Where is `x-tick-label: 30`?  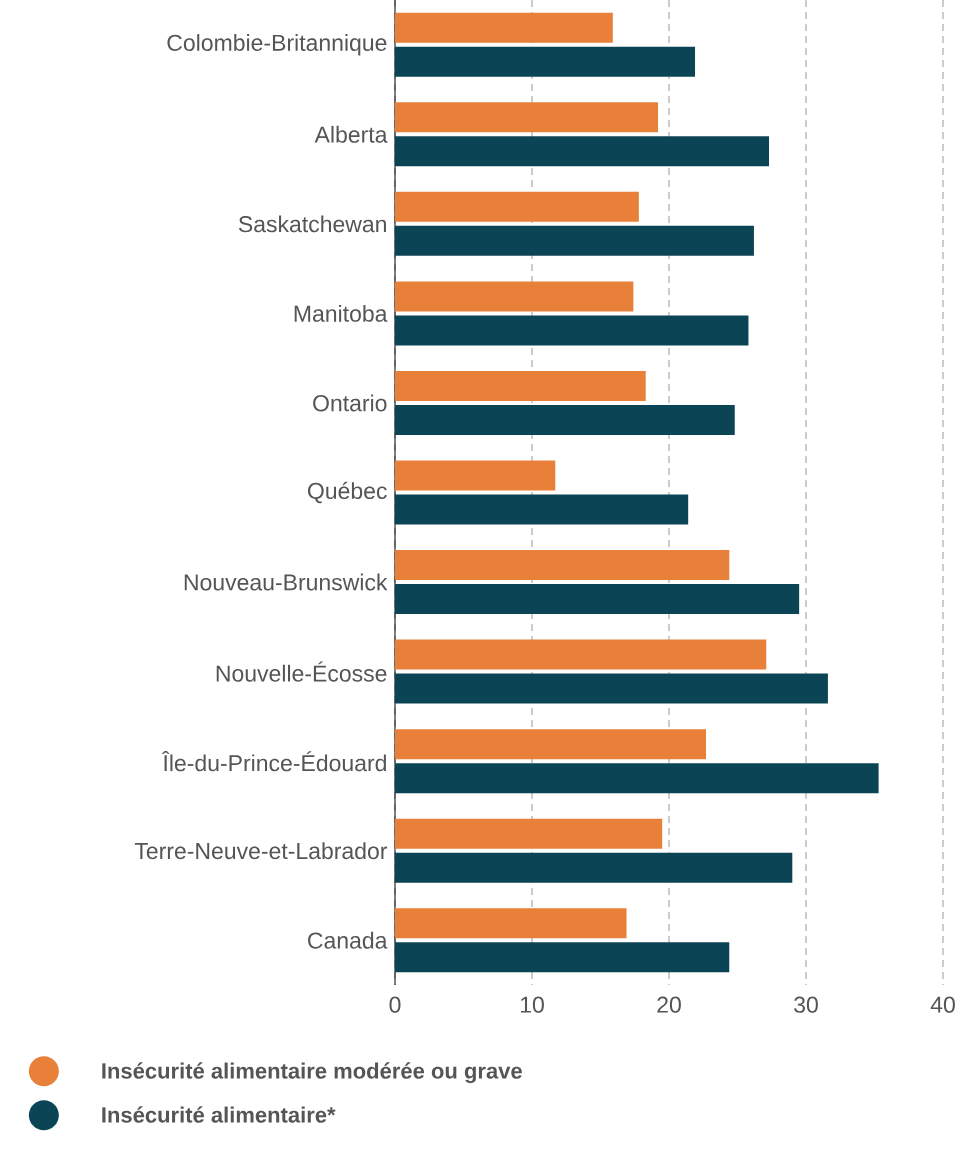
x-tick-label: 30 is located at coordinates (806, 1004).